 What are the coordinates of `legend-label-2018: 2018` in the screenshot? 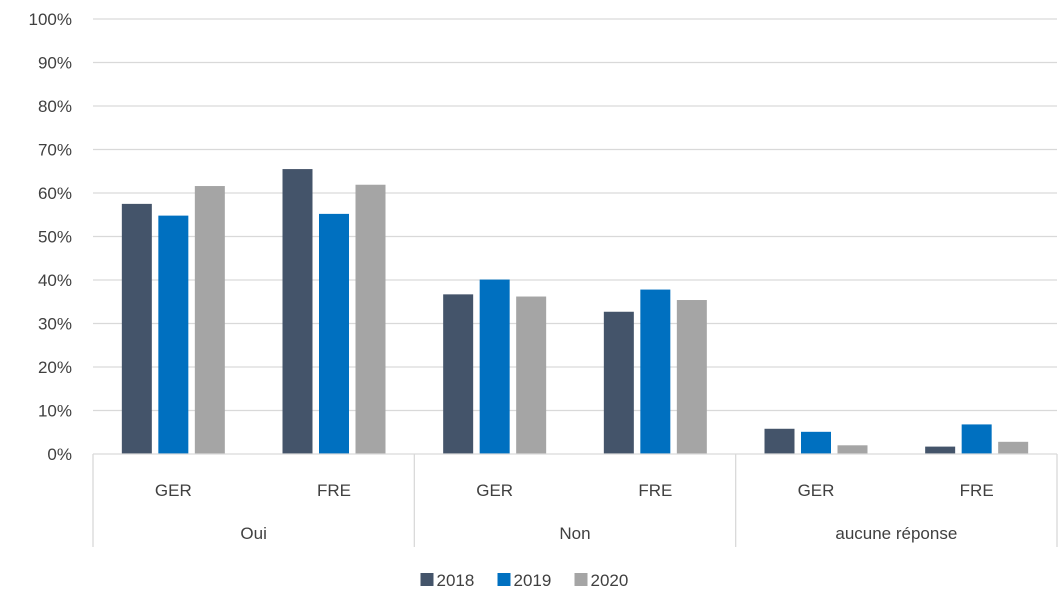 It's located at (456, 580).